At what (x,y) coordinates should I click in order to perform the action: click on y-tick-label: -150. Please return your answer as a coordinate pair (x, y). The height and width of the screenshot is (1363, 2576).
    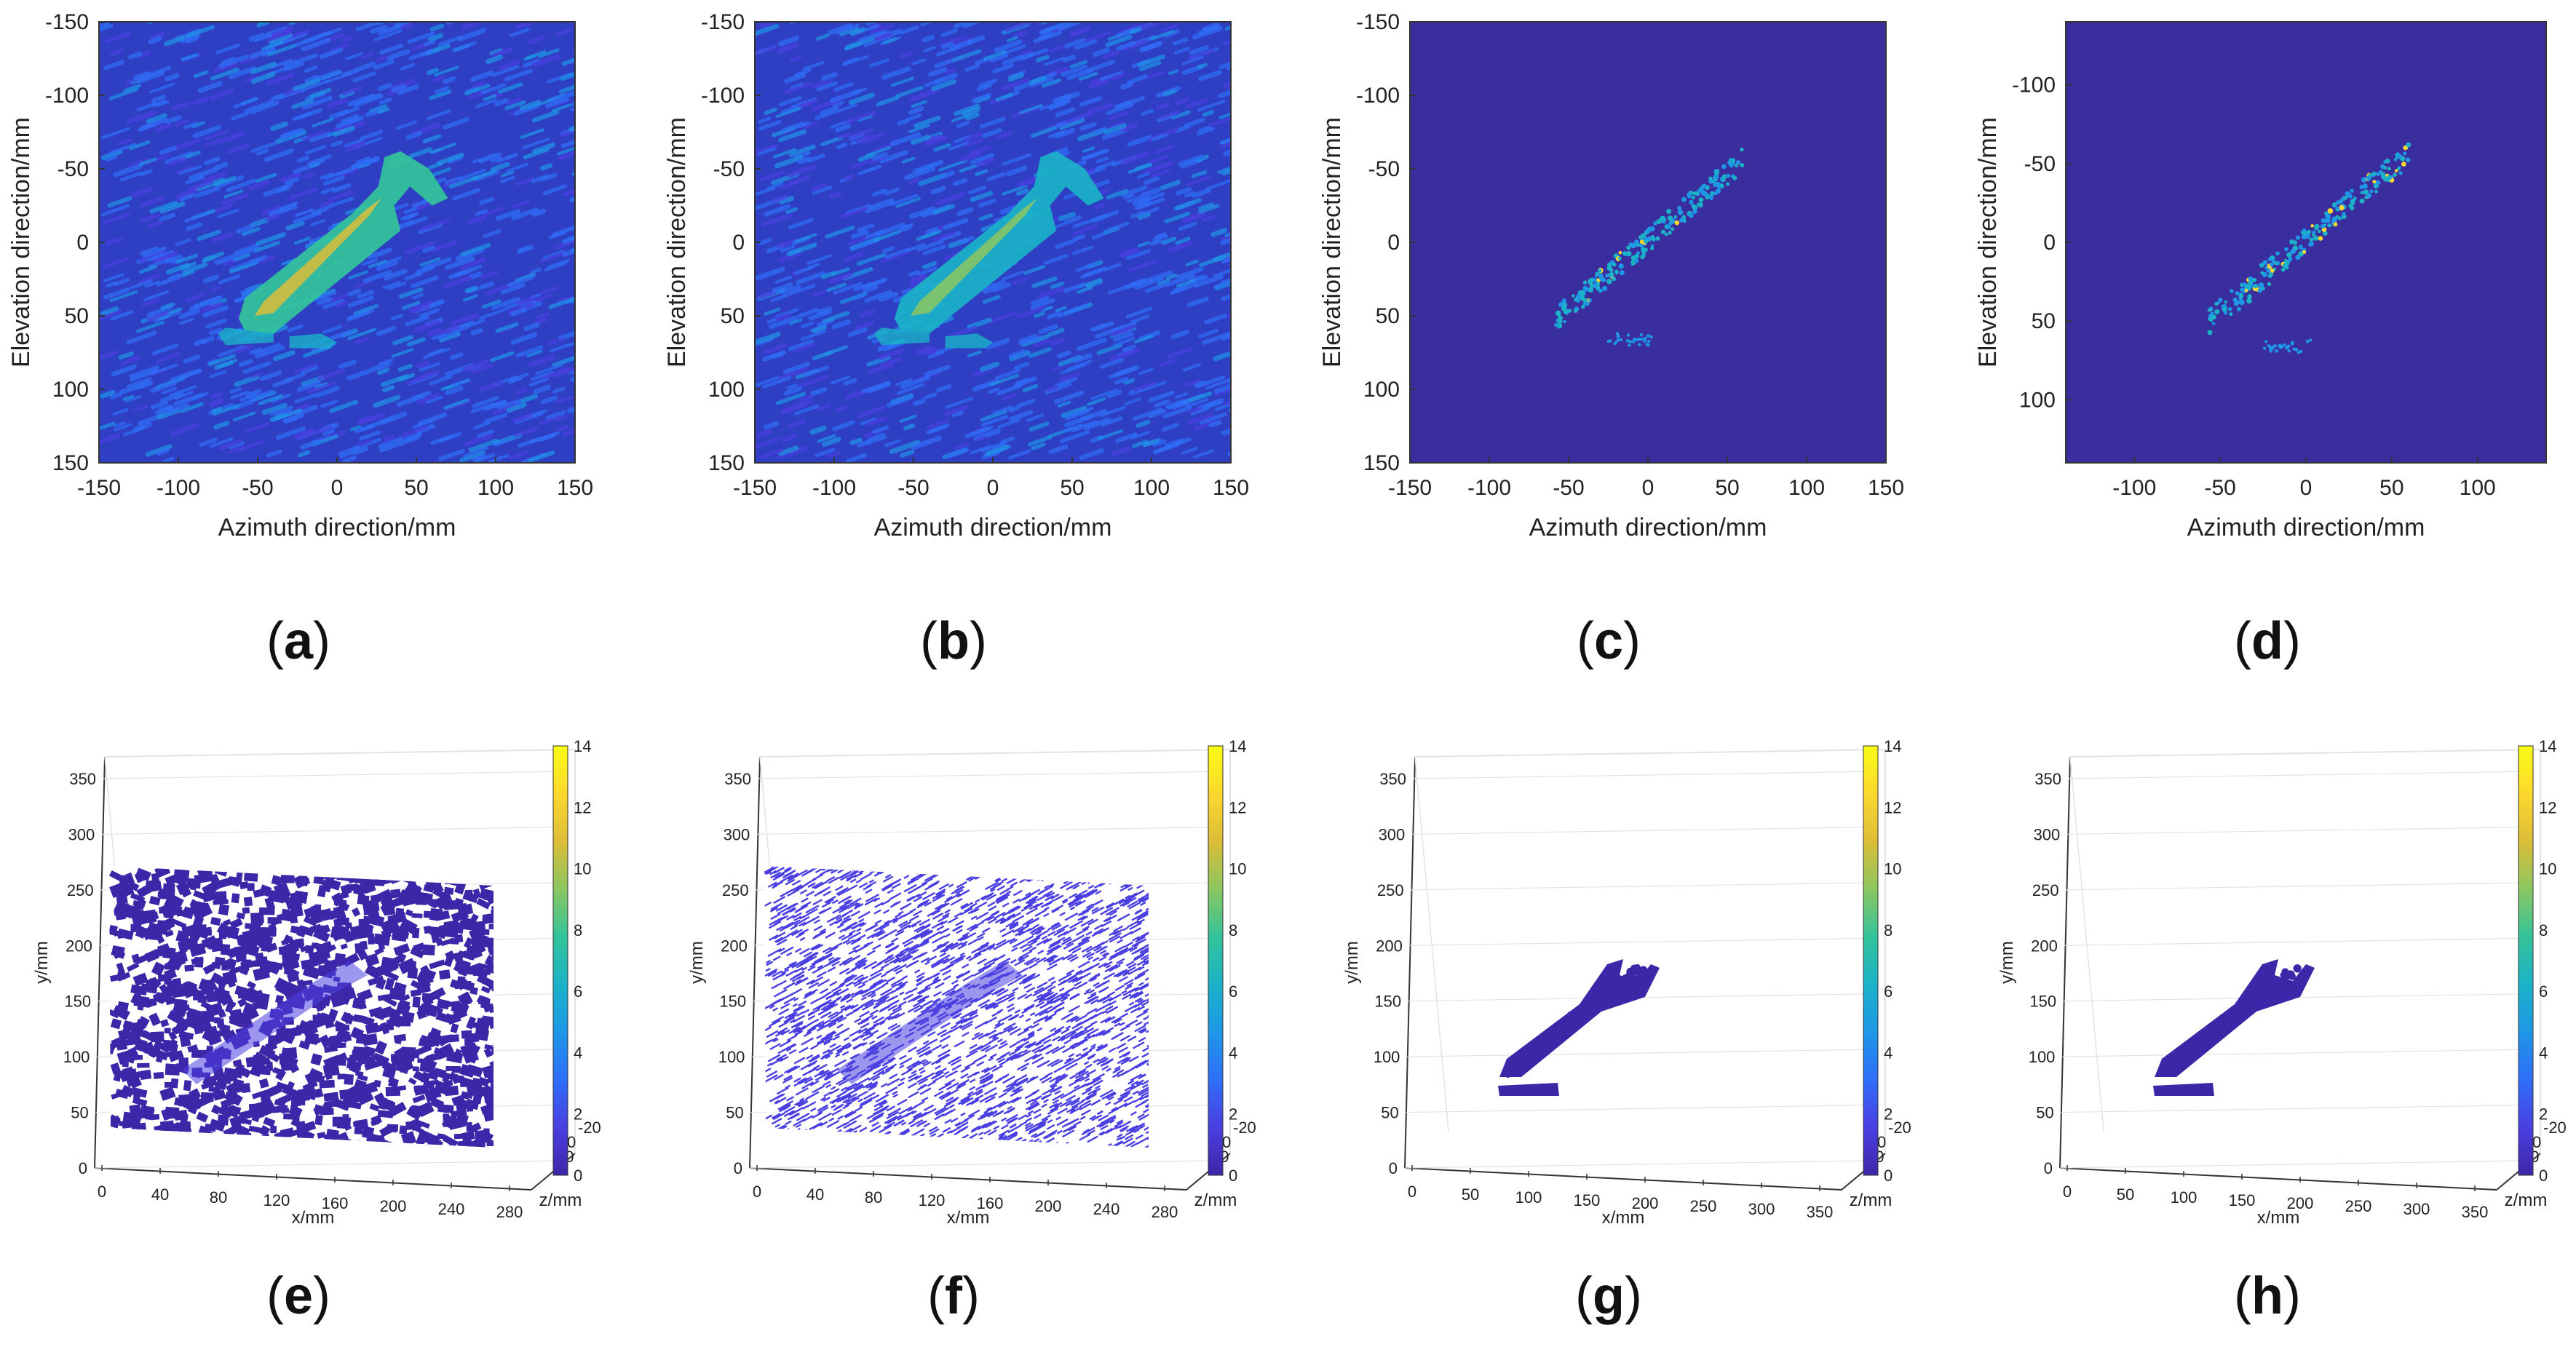
    Looking at the image, I should click on (67, 22).